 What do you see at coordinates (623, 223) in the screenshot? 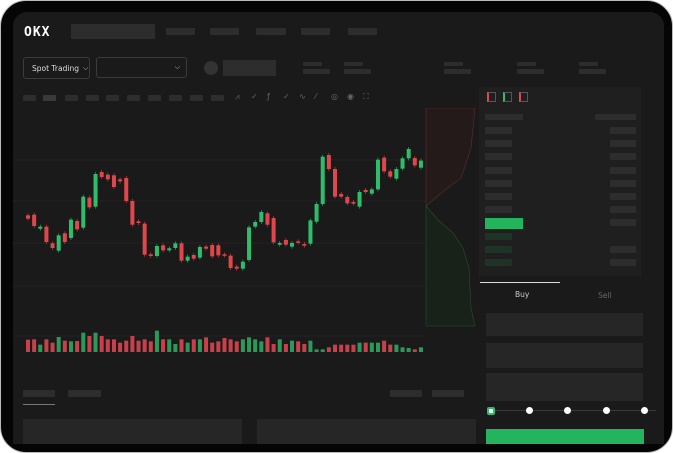
I see `order-size` at bounding box center [623, 223].